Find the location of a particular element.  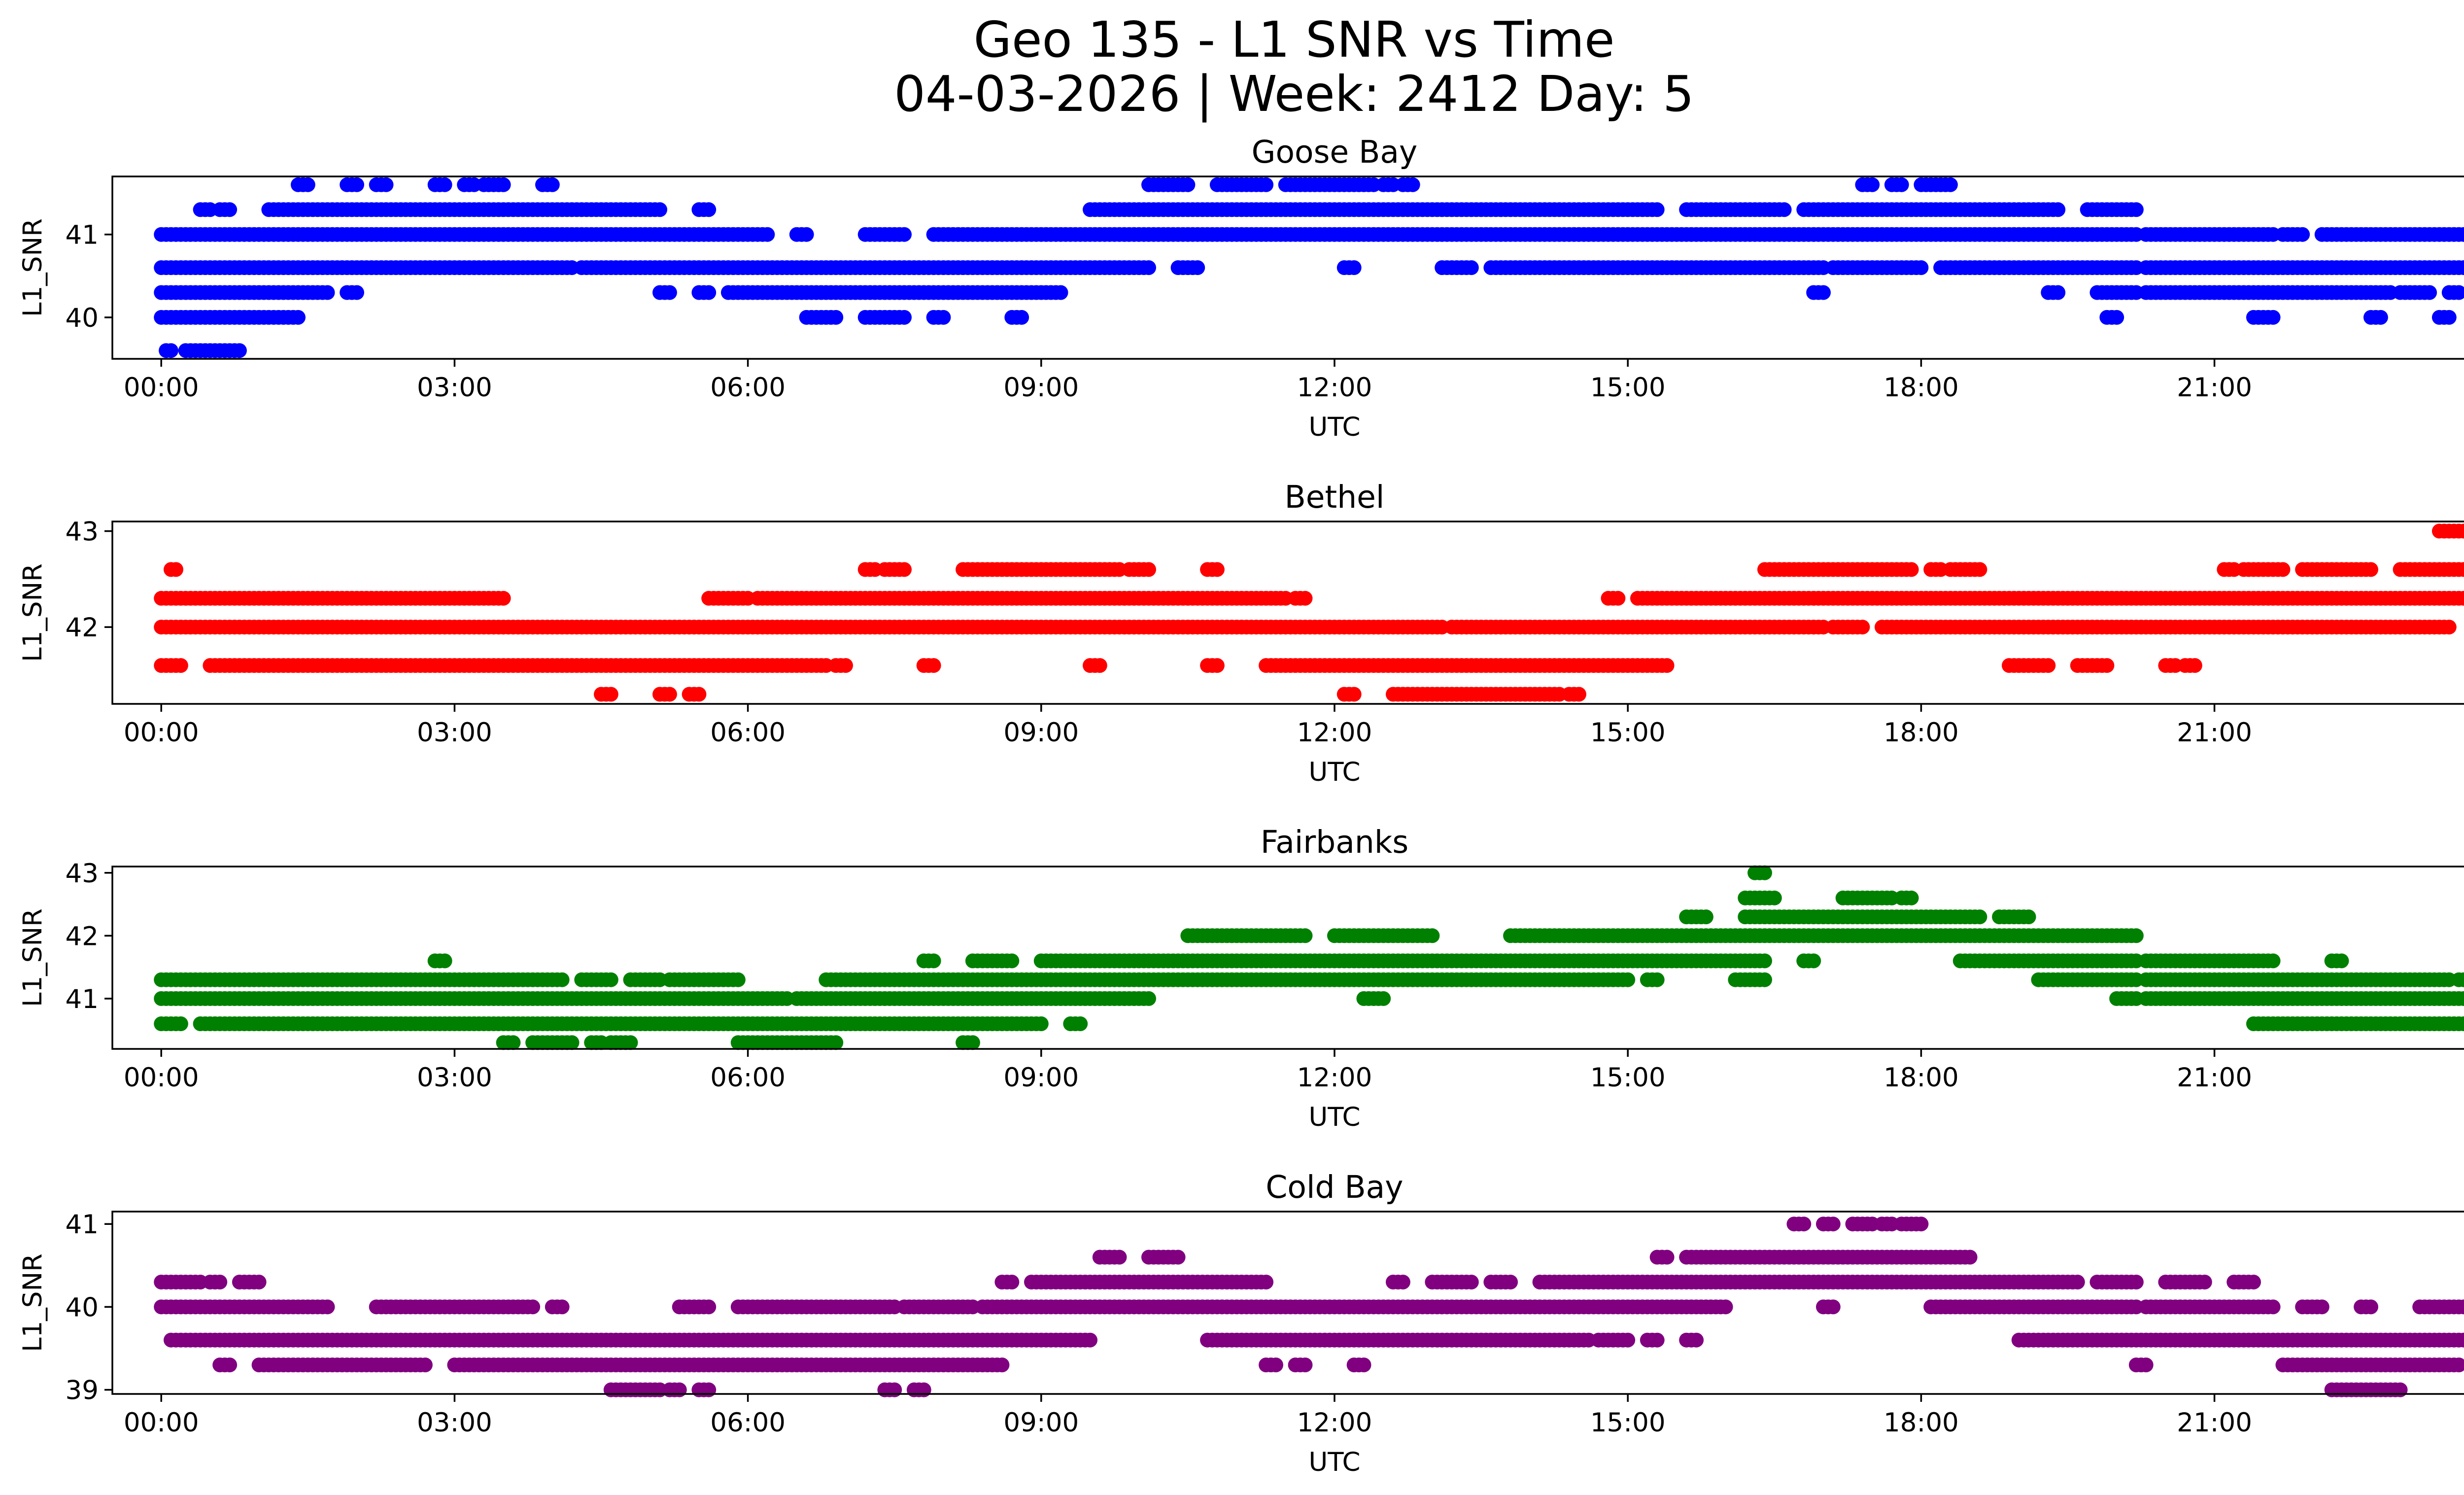

x-tick-label: 00:00 is located at coordinates (161, 388).